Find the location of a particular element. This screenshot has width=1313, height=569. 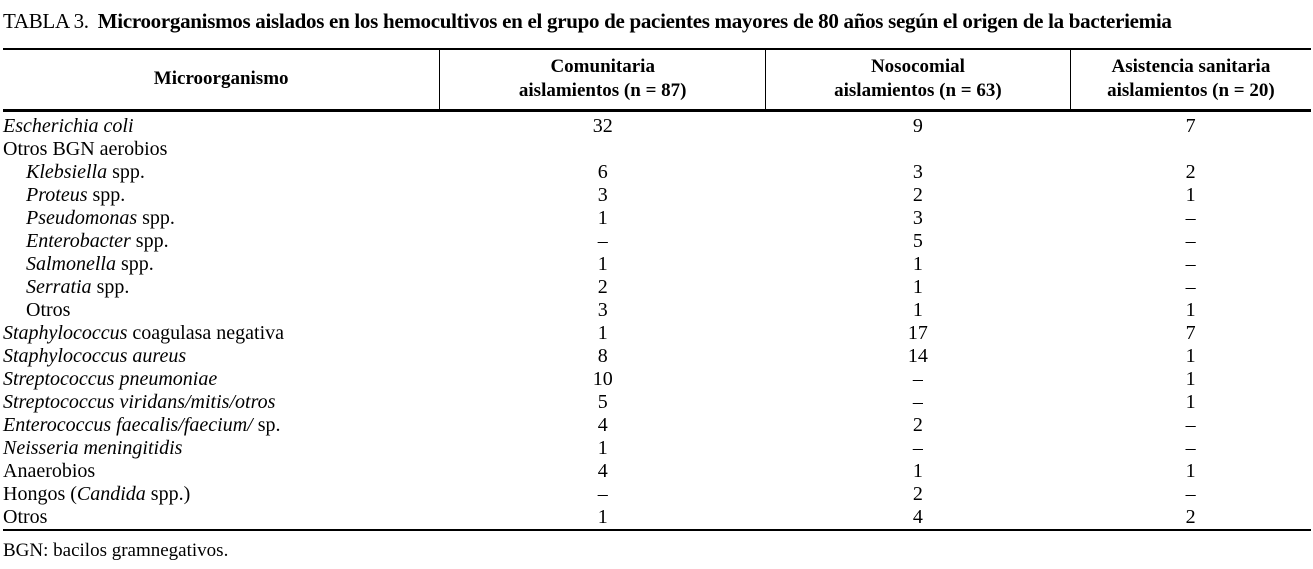

column-header-line: aislamientos (n = 87) is located at coordinates (602, 90).